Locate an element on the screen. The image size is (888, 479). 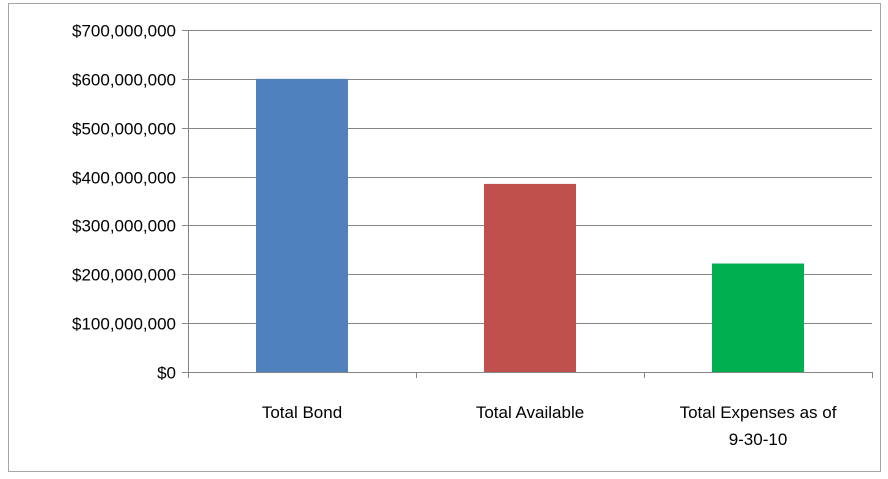
bar-total-available is located at coordinates (530, 277).